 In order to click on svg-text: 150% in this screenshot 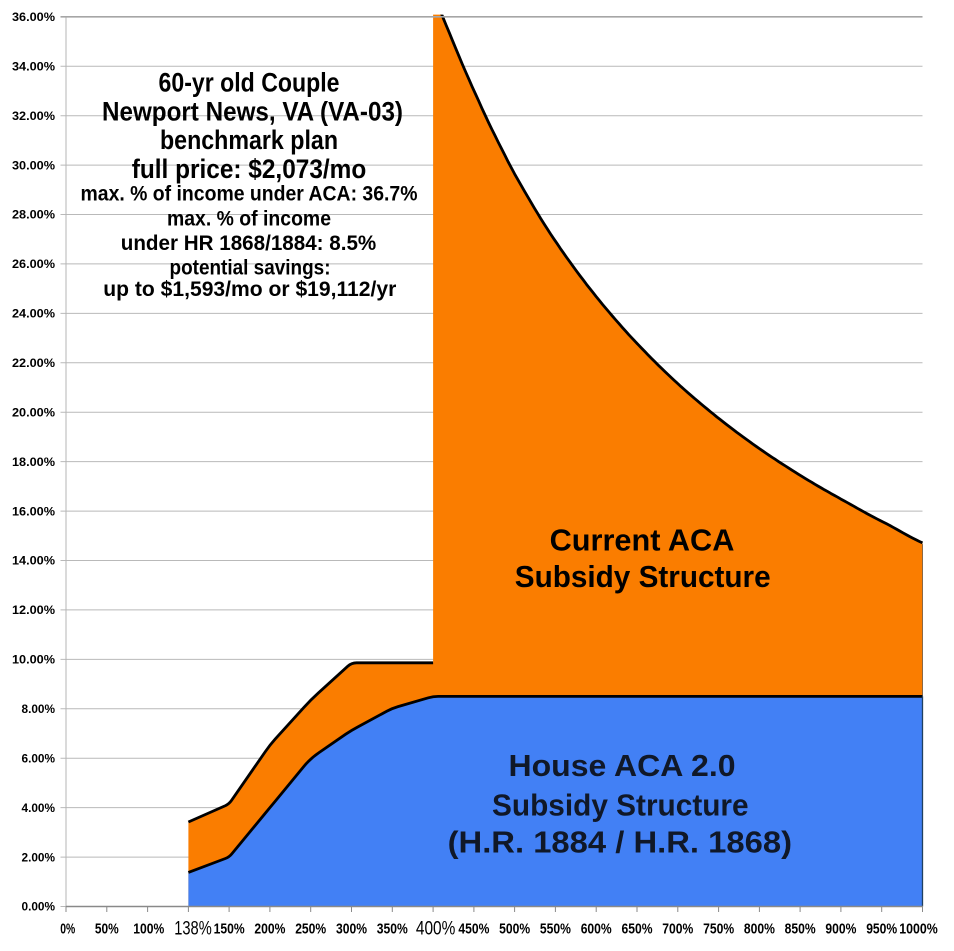, I will do `click(229, 930)`.